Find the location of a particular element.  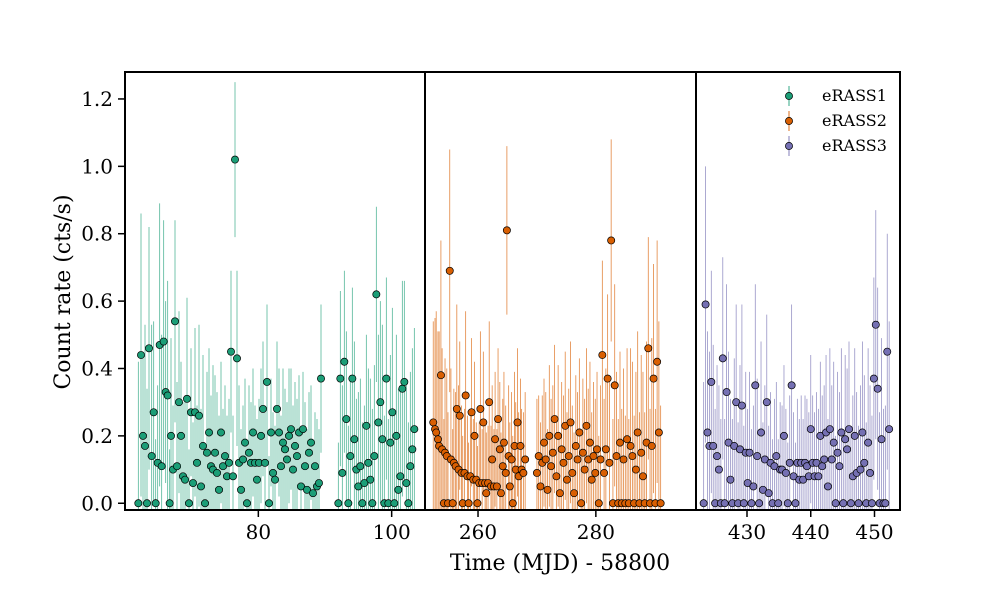

y-tick-label: 0.6 is located at coordinates (97, 301).